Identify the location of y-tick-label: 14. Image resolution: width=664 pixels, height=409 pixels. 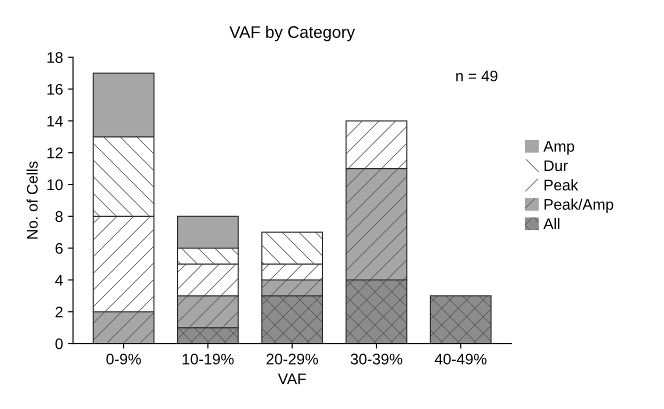
(55, 121).